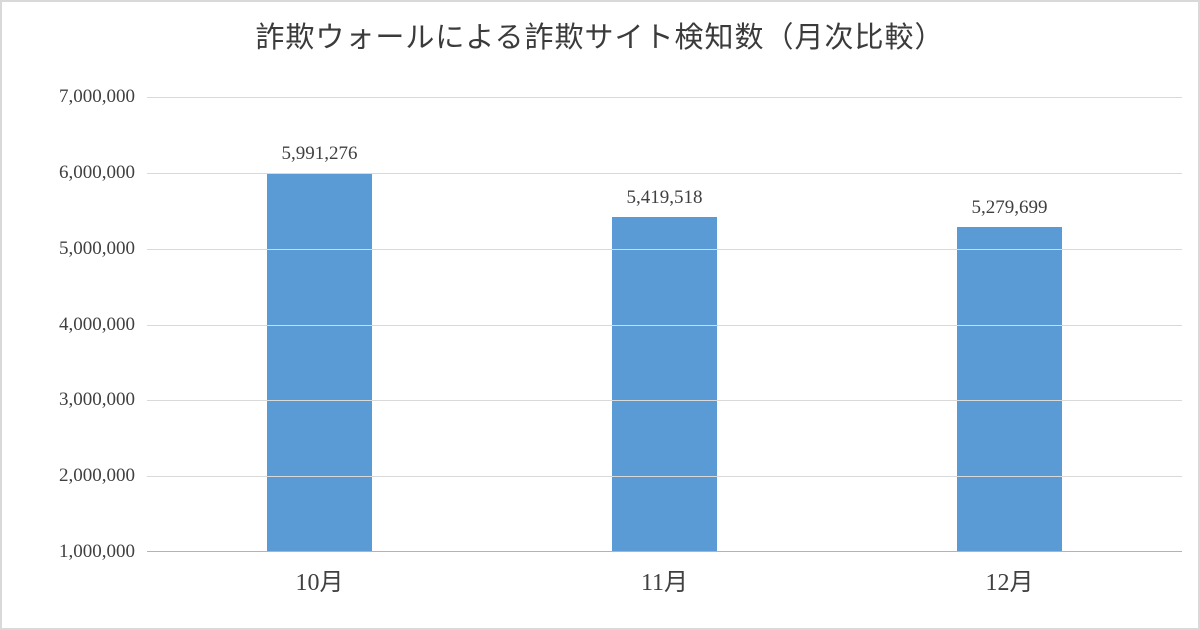  I want to click on y-tick-label: 1,000,000, so click(97, 551).